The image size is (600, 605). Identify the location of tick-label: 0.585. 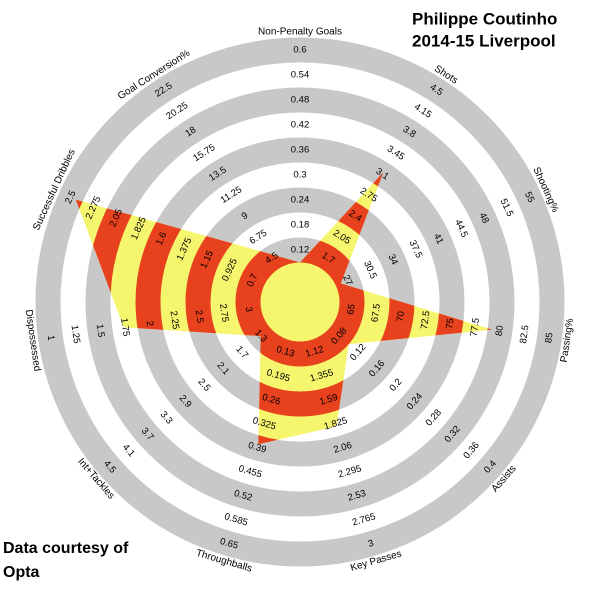
(236, 519).